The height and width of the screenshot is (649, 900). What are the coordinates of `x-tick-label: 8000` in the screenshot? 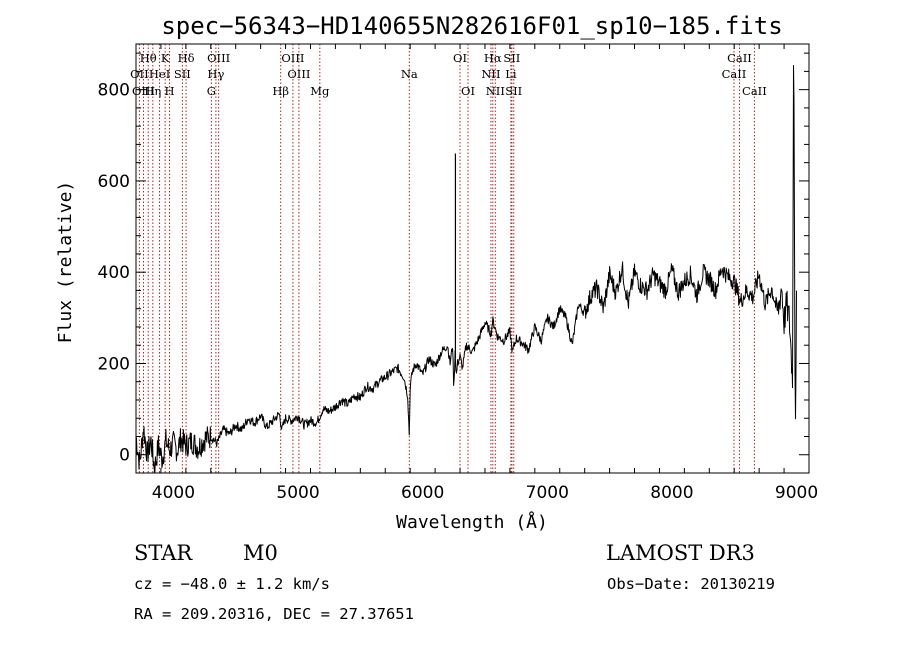 It's located at (671, 493).